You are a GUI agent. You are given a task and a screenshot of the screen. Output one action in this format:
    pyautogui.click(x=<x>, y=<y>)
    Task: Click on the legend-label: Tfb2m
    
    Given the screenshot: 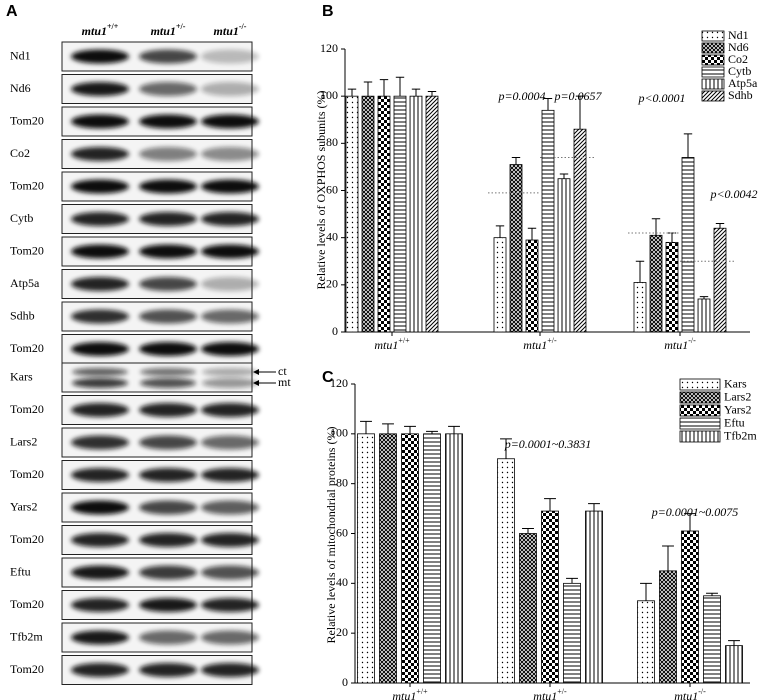 What is the action you would take?
    pyautogui.click(x=740, y=435)
    